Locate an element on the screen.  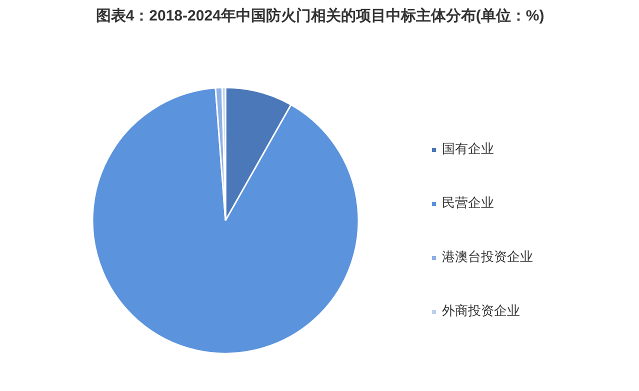
legend-label: 国有企业 is located at coordinates (468, 149).